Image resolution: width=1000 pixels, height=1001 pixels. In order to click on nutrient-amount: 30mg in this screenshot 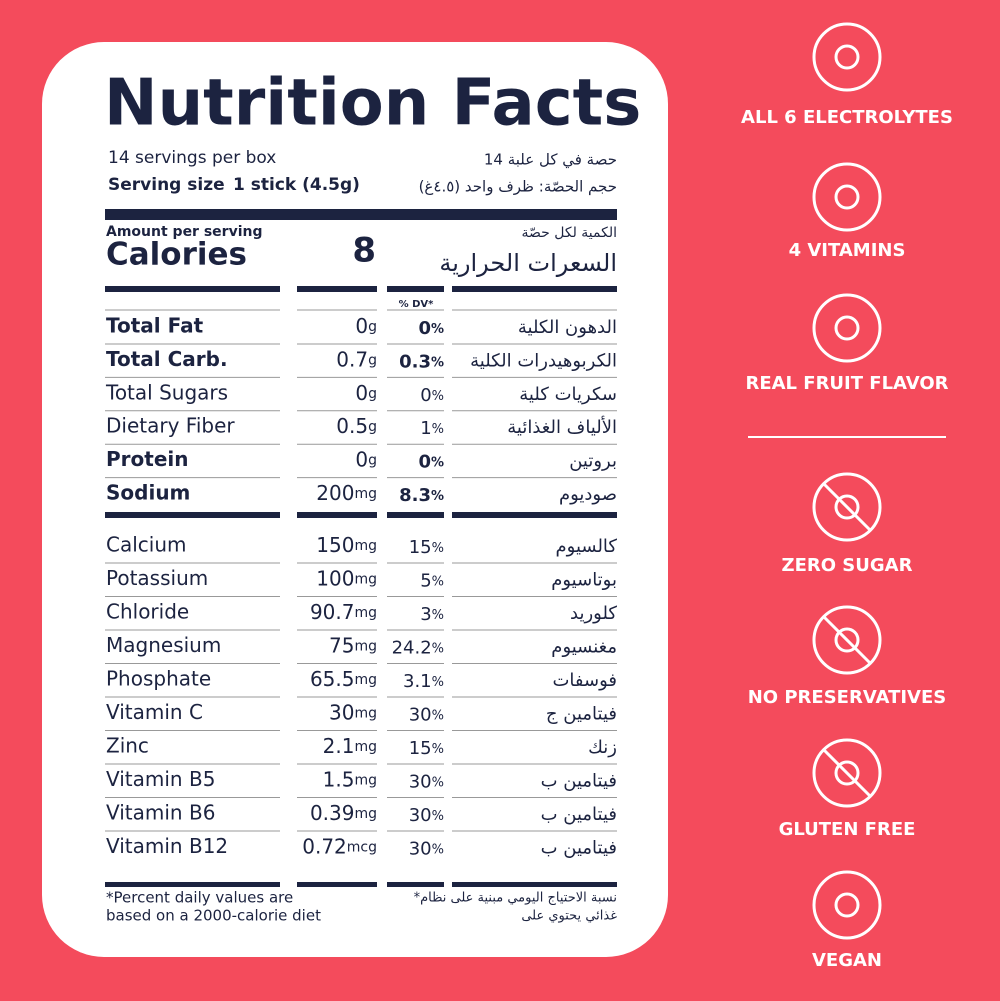, I will do `click(353, 712)`.